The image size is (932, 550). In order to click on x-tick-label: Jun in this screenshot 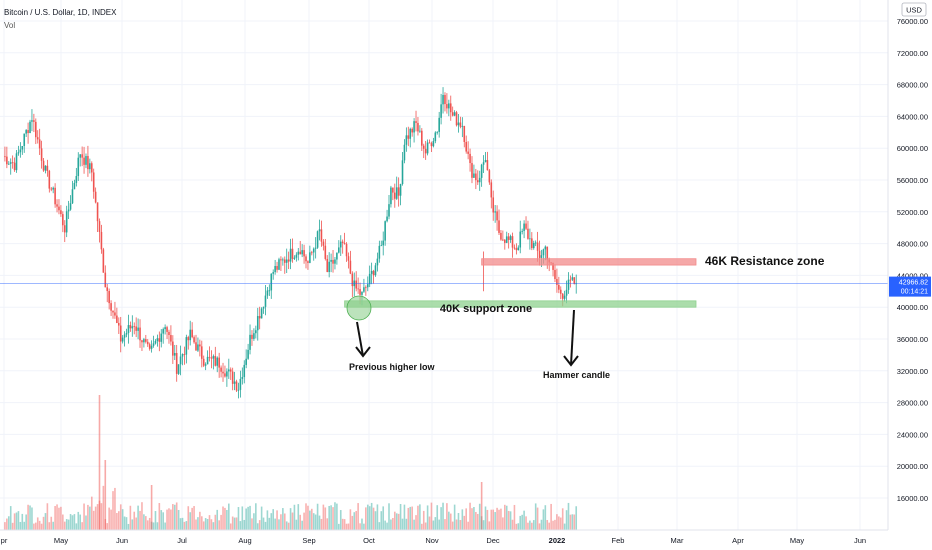, I will do `click(860, 540)`.